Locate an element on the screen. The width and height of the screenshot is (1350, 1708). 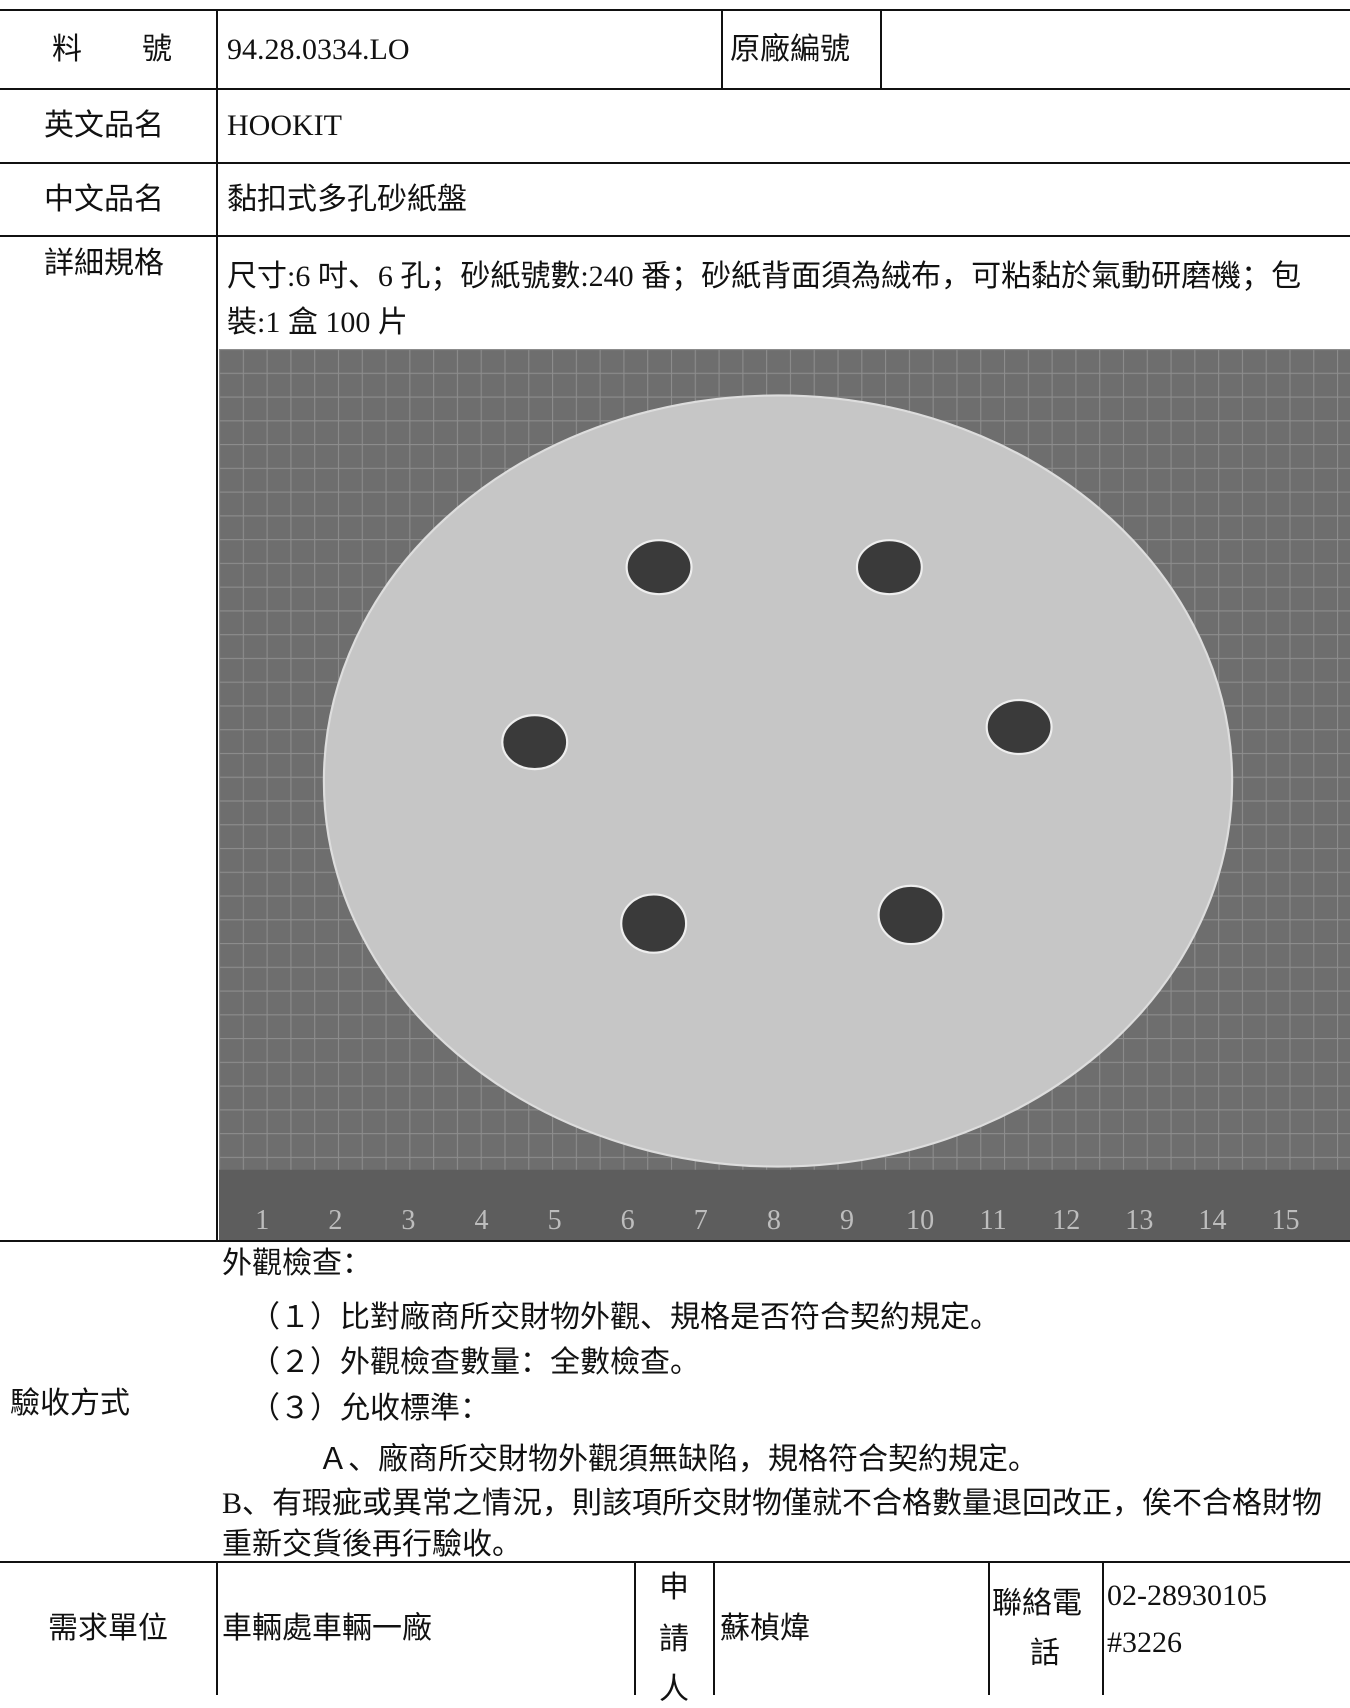
value: 黏扣式多孔砂紙盤 is located at coordinates (347, 199).